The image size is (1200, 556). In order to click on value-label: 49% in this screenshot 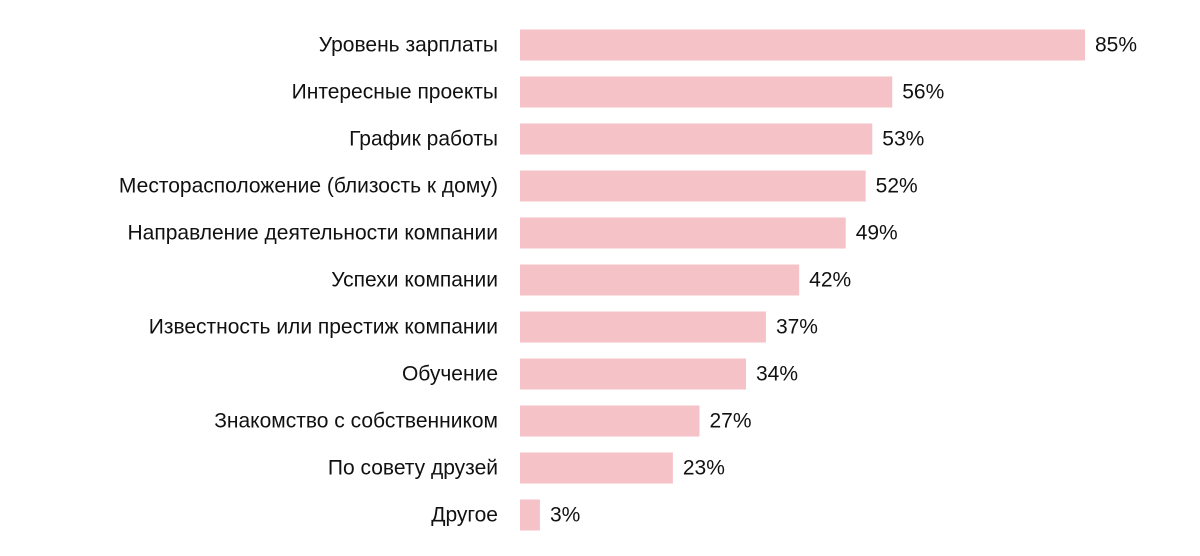, I will do `click(877, 233)`.